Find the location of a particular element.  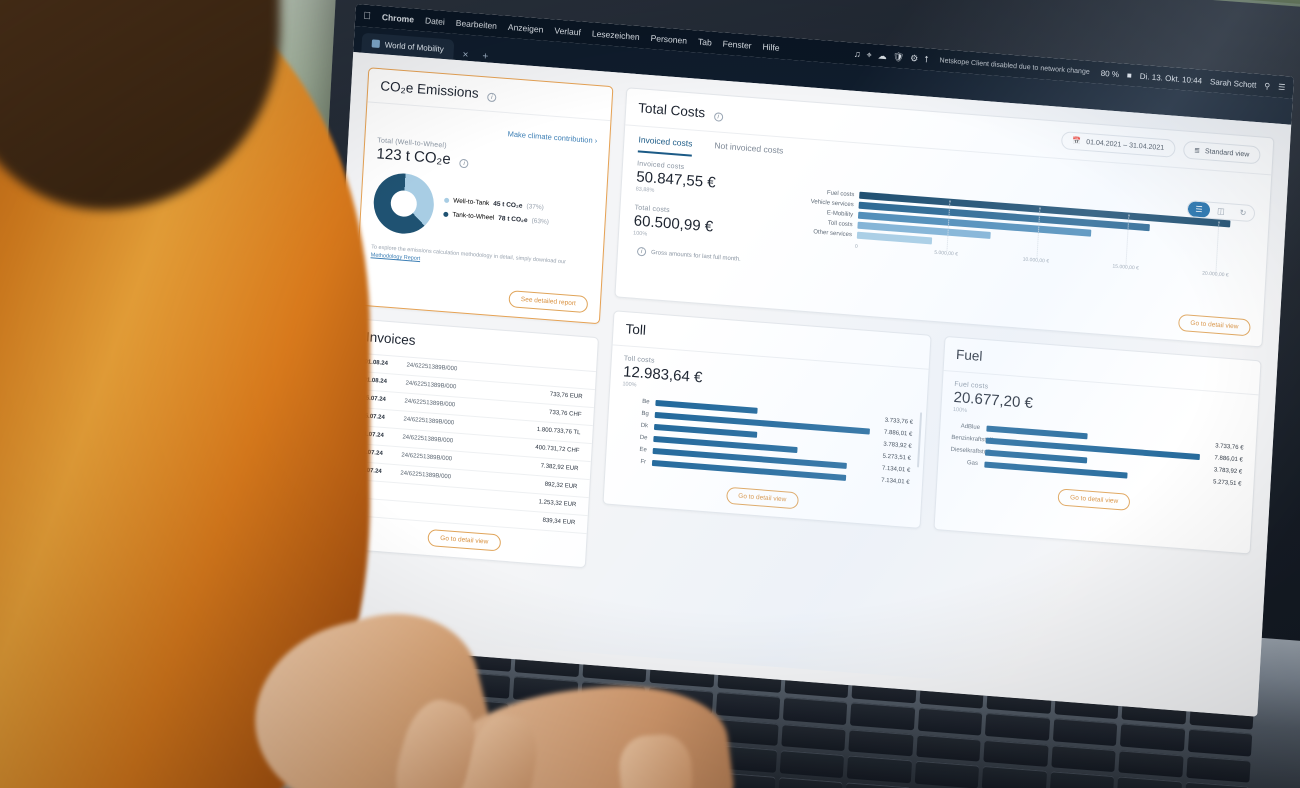

invoice-amount: 733,76 EUR is located at coordinates (566, 396).